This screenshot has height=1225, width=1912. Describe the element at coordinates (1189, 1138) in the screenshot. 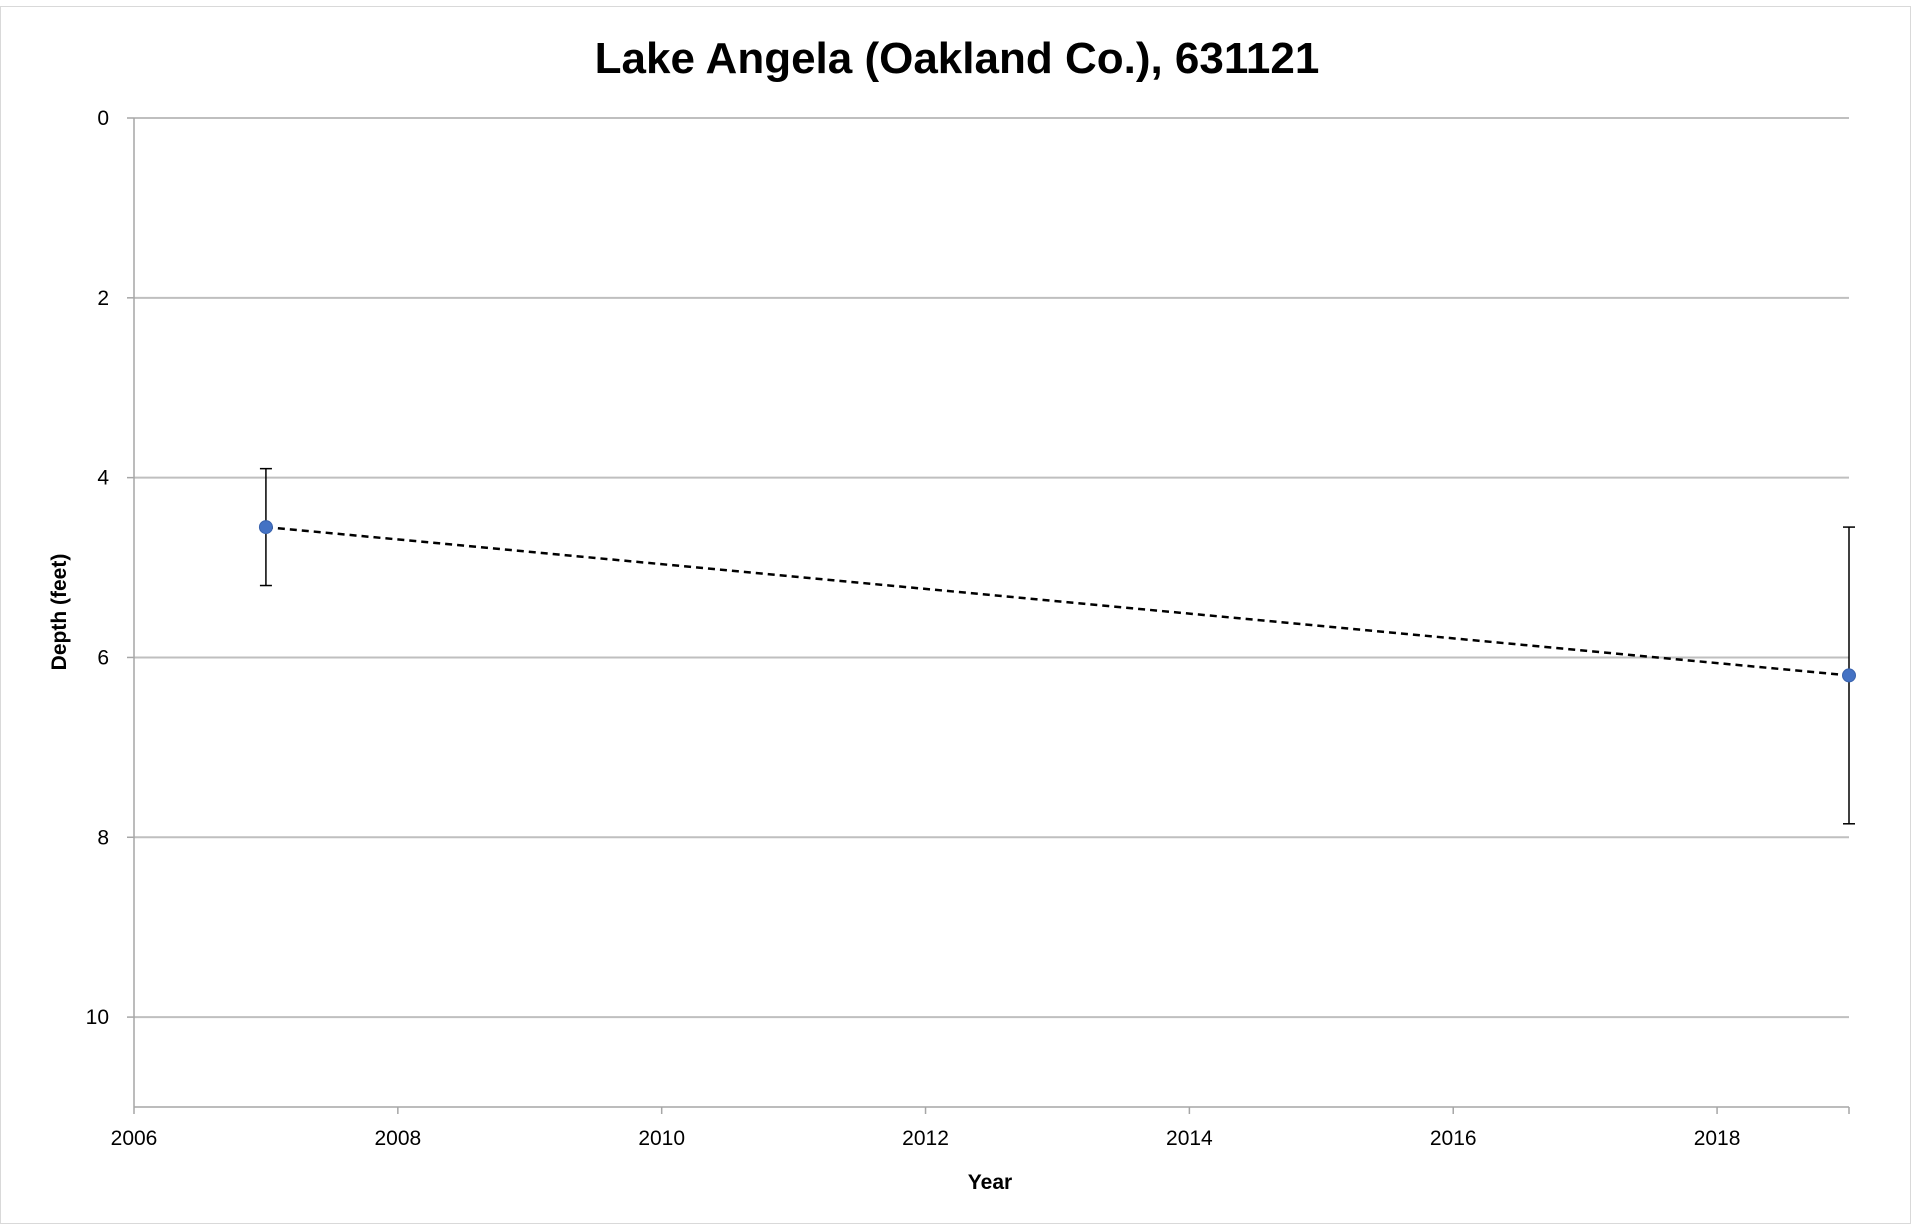

I see `x-tick-label: 2014` at that location.